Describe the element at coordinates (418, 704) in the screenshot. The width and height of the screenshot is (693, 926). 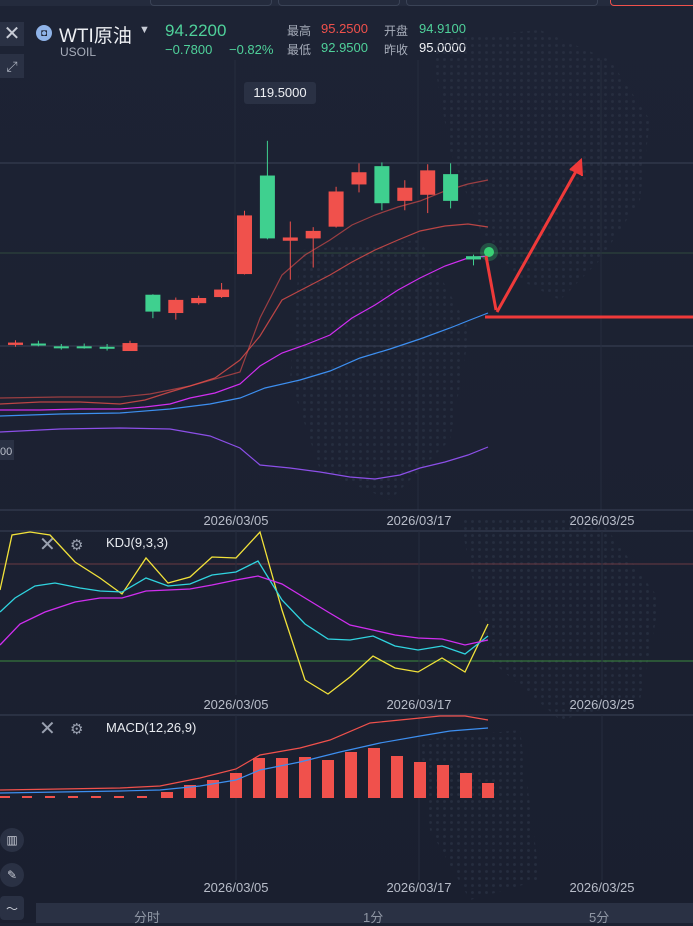
I see `kdj-date-2: 2026/03/17` at that location.